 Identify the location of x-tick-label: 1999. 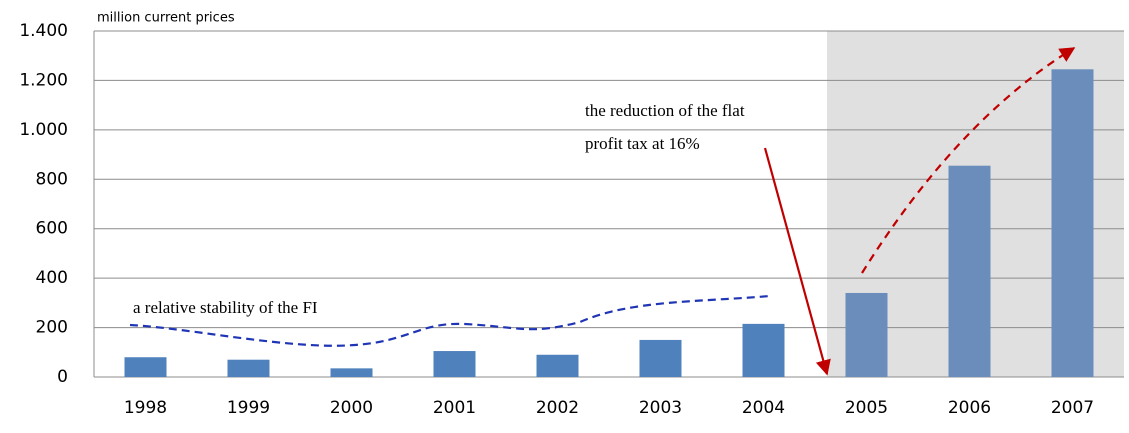
(248, 408).